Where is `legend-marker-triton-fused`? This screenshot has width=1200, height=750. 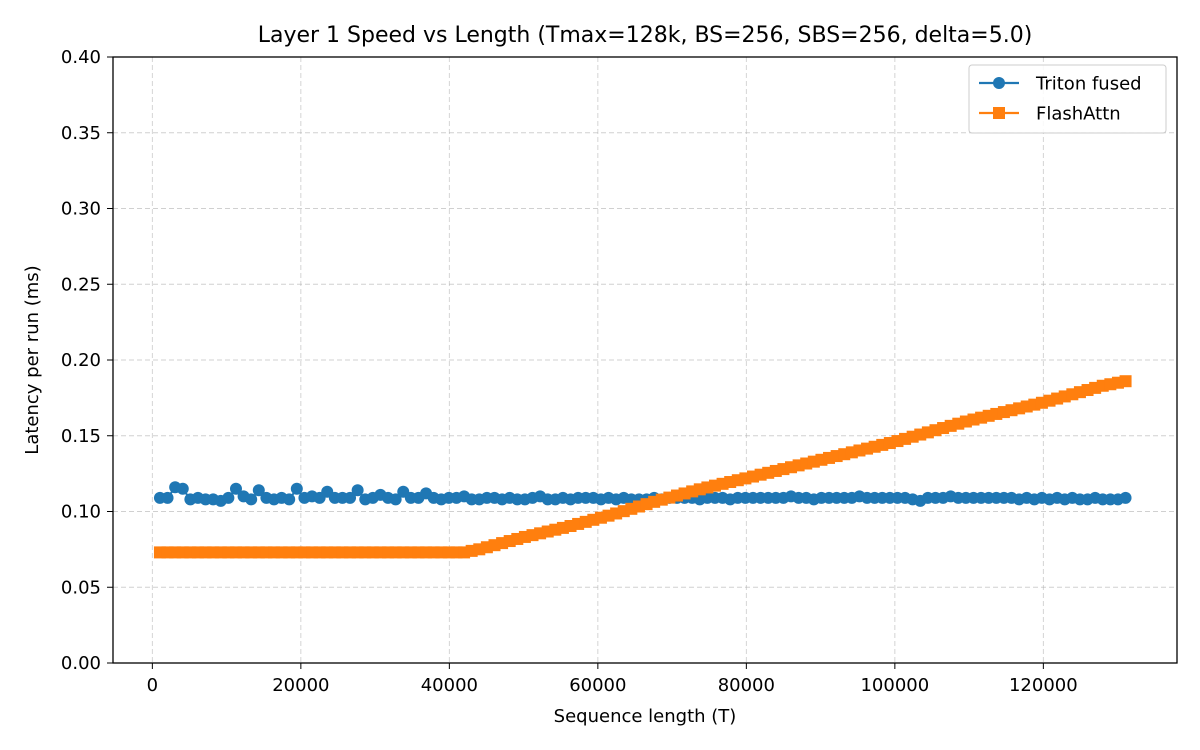 legend-marker-triton-fused is located at coordinates (999, 83).